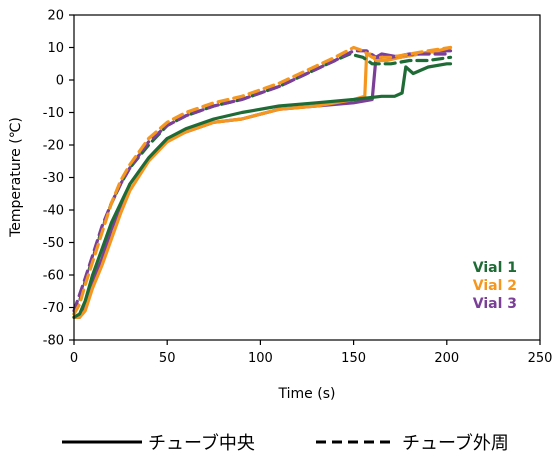 The height and width of the screenshot is (463, 560). What do you see at coordinates (446, 358) in the screenshot?
I see `x-tick-label: 200` at bounding box center [446, 358].